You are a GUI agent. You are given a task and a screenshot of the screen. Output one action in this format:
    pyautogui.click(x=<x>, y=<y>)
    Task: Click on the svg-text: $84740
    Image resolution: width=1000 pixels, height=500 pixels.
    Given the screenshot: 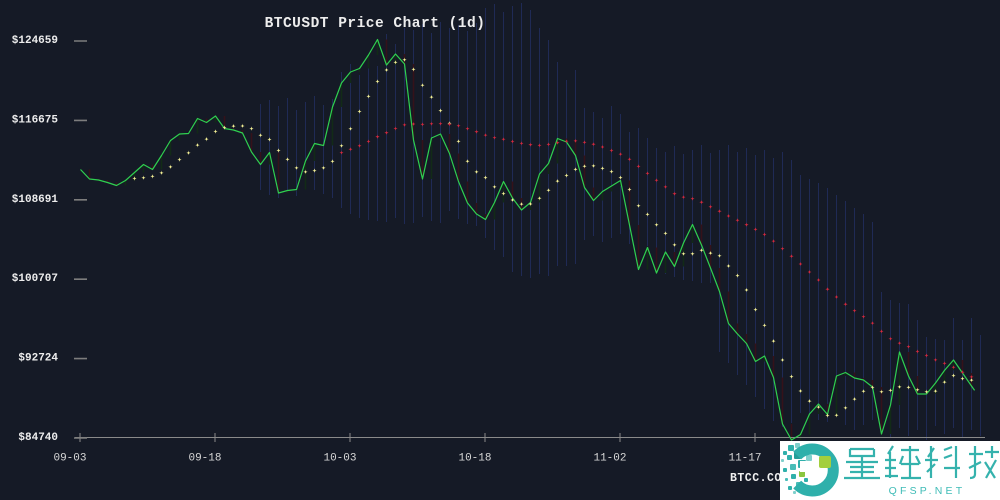 What is the action you would take?
    pyautogui.click(x=38, y=438)
    